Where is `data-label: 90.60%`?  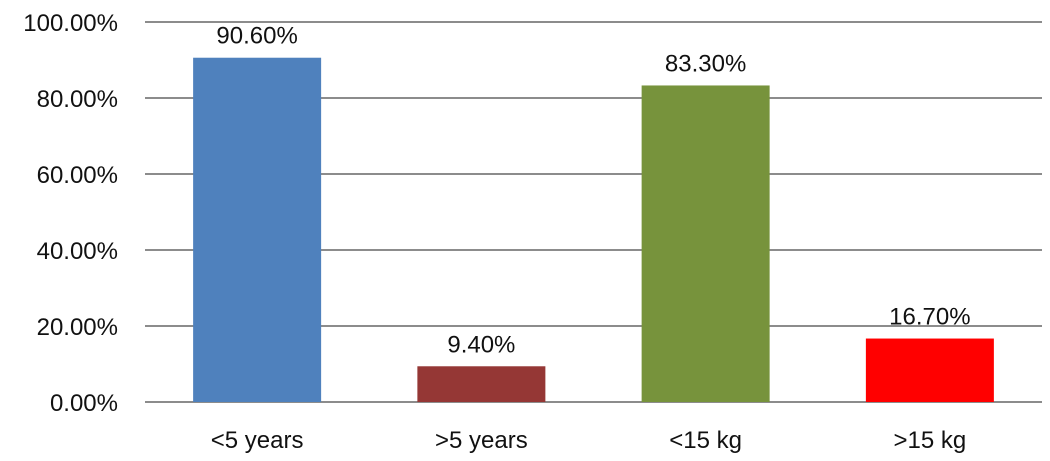
data-label: 90.60% is located at coordinates (256, 36).